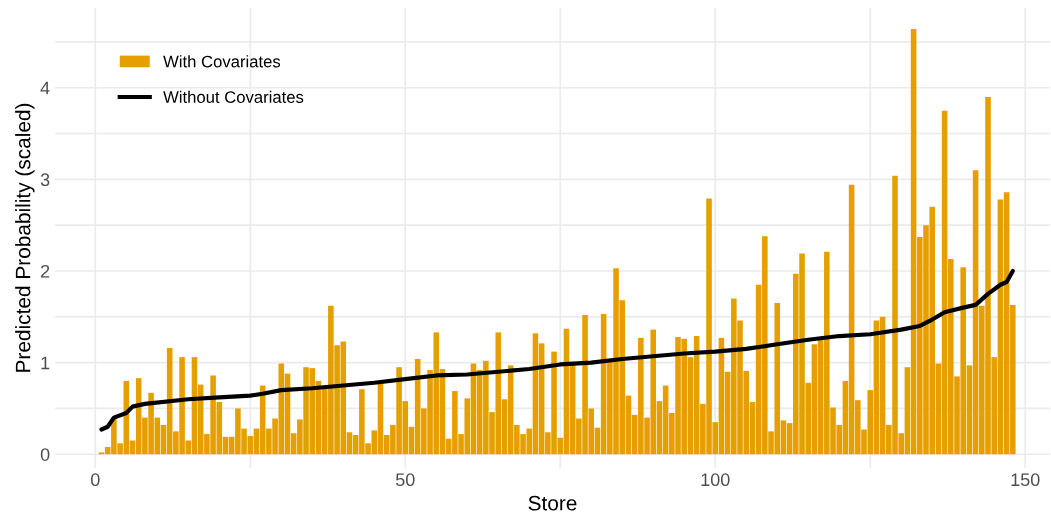 Image resolution: width=1051 pixels, height=523 pixels. I want to click on y-tick-label: 0, so click(45, 454).